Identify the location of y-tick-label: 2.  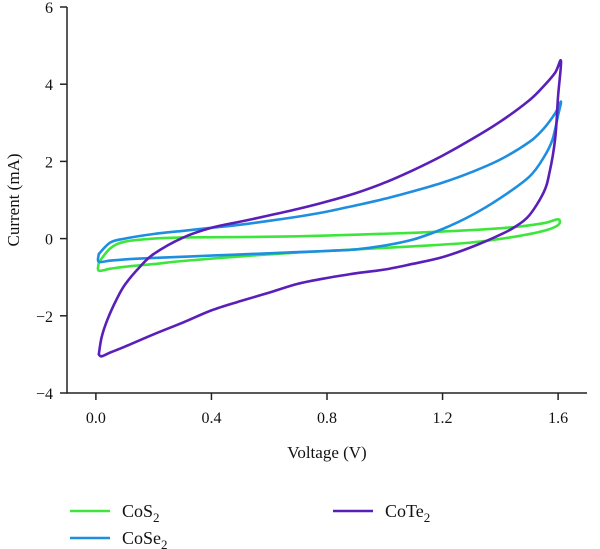
(49, 162).